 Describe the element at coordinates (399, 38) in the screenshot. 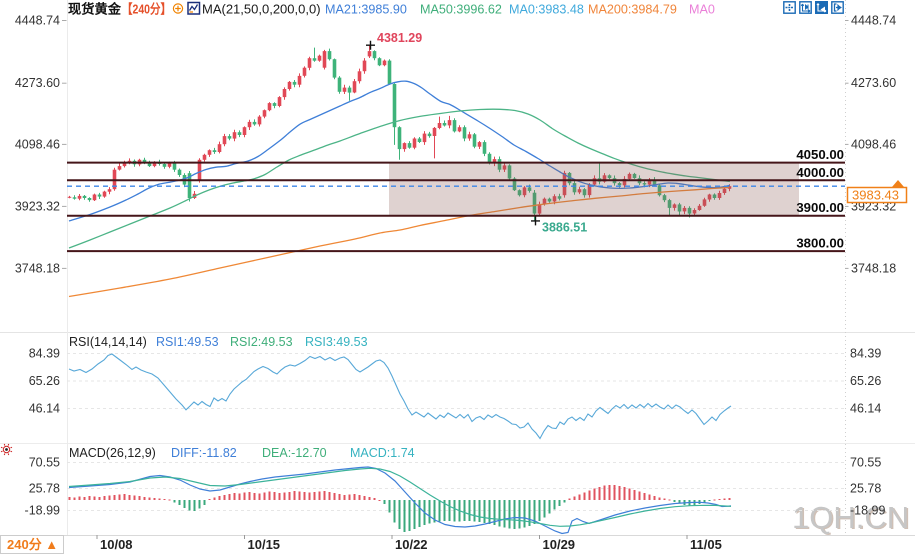

I see `svg-text: 4381.29` at that location.